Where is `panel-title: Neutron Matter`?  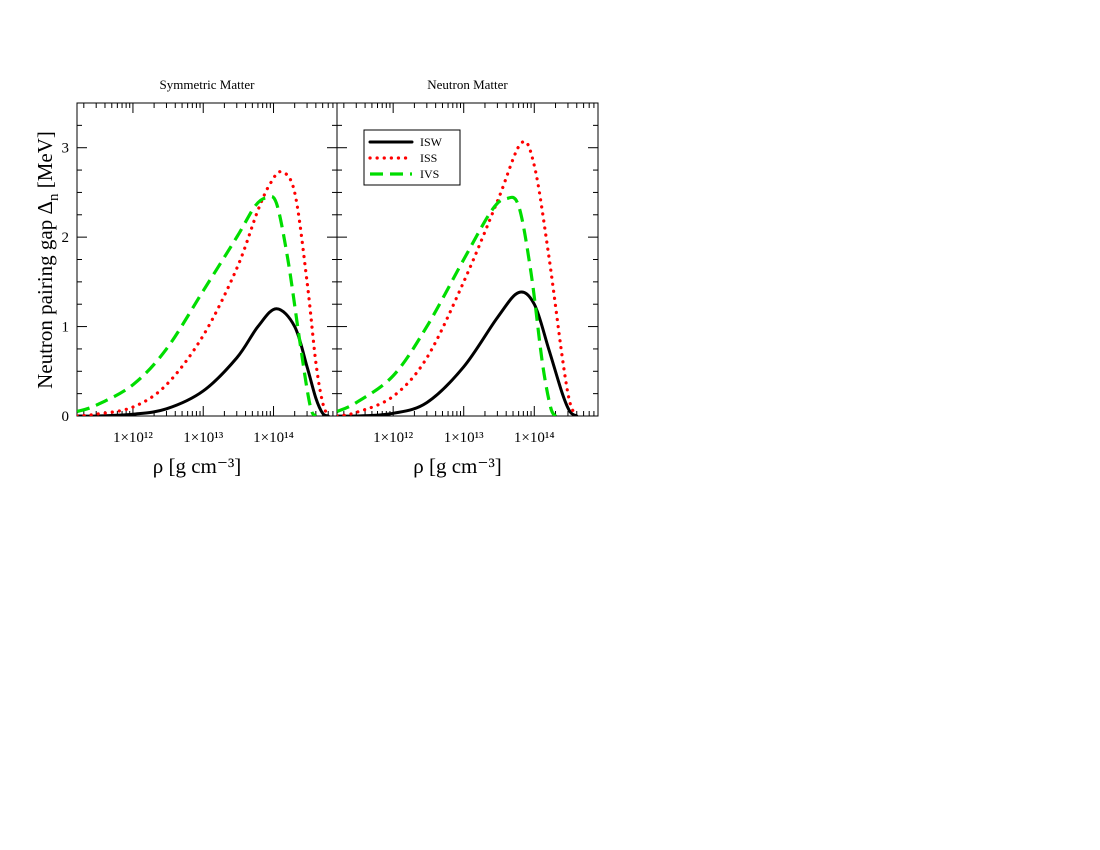 panel-title: Neutron Matter is located at coordinates (467, 84).